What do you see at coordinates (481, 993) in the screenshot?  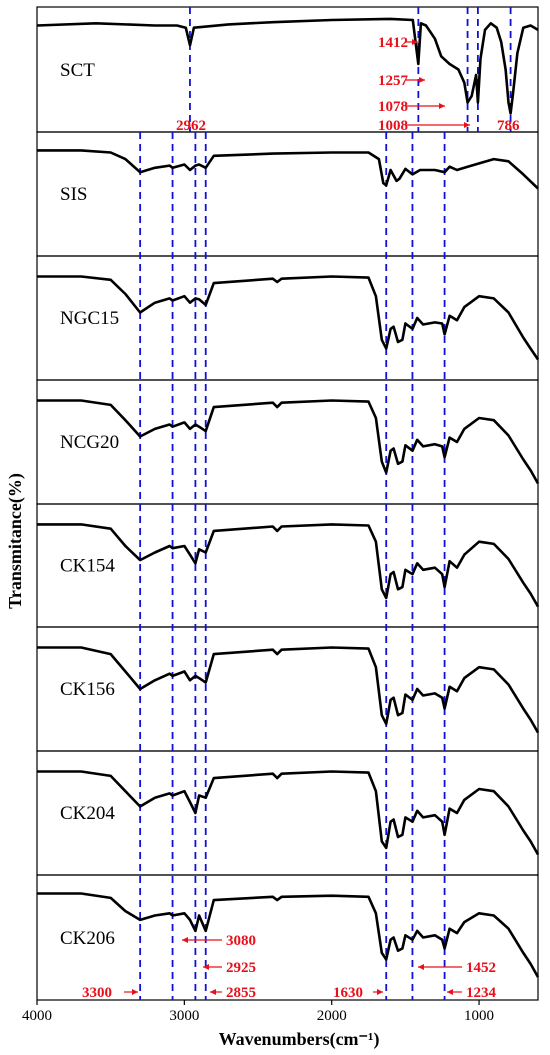 I see `peak-label-1234: 1234` at bounding box center [481, 993].